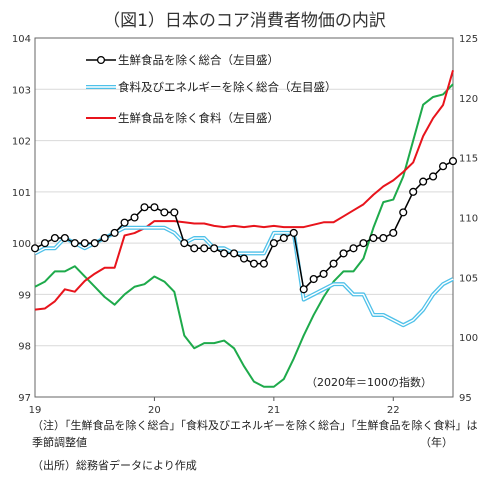 The height and width of the screenshot is (481, 489). Describe the element at coordinates (468, 159) in the screenshot. I see `y-right-tick-label: 115` at that location.